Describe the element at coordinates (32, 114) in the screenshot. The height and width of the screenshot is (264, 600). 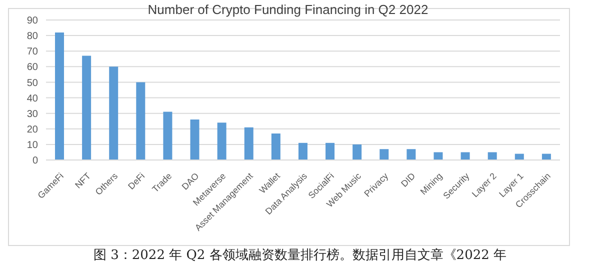
I see `y-tick-label: 30` at that location.